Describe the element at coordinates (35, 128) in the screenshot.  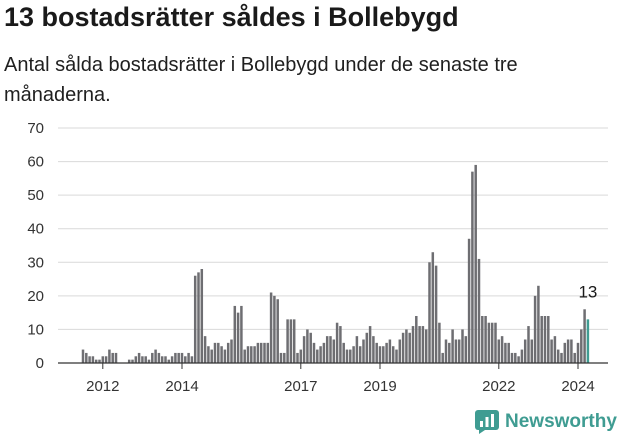
I see `y-tick-label: 70` at that location.